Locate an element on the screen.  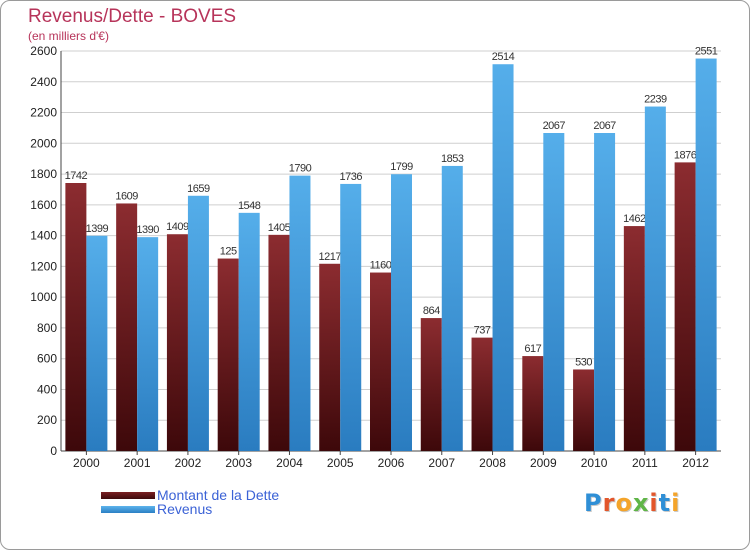
data-label: 125 is located at coordinates (228, 252).